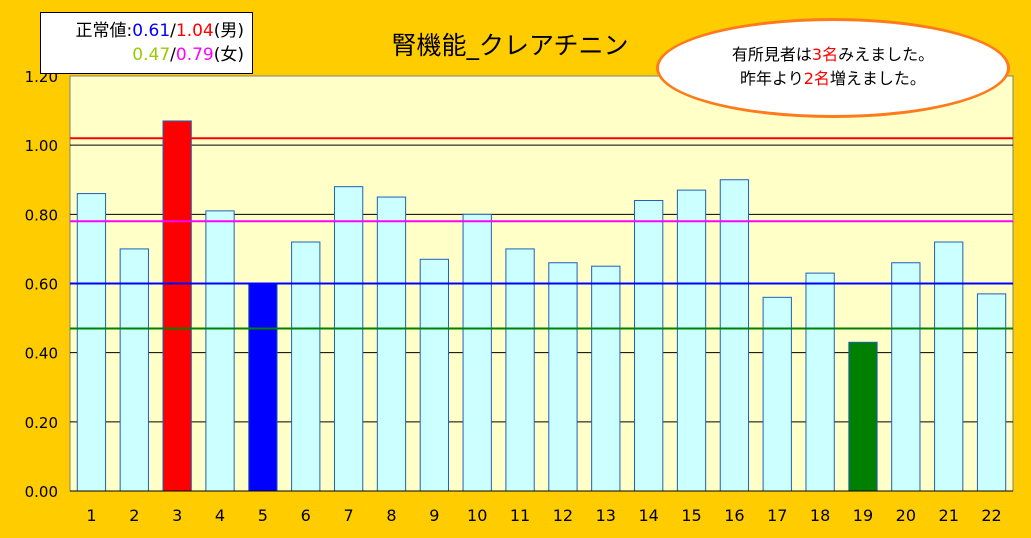 This screenshot has height=538, width=1031. Describe the element at coordinates (177, 515) in the screenshot. I see `x-tick-label: 3` at that location.